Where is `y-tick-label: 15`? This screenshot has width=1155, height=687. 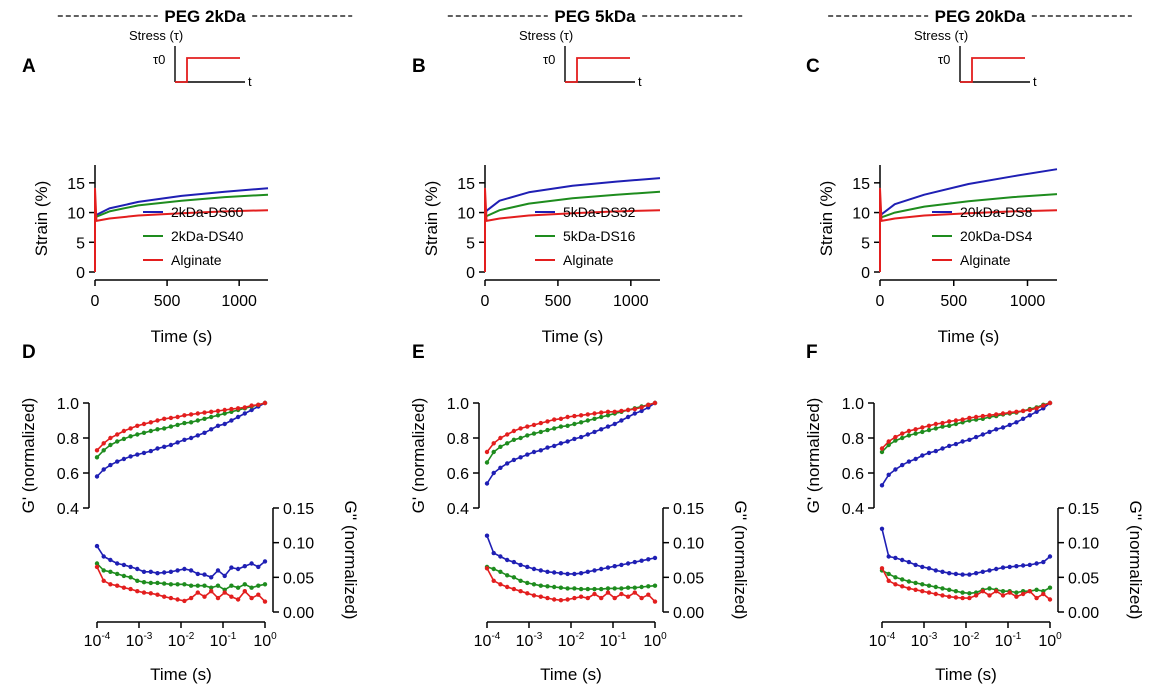
y-tick-label: 15 is located at coordinates (466, 184).